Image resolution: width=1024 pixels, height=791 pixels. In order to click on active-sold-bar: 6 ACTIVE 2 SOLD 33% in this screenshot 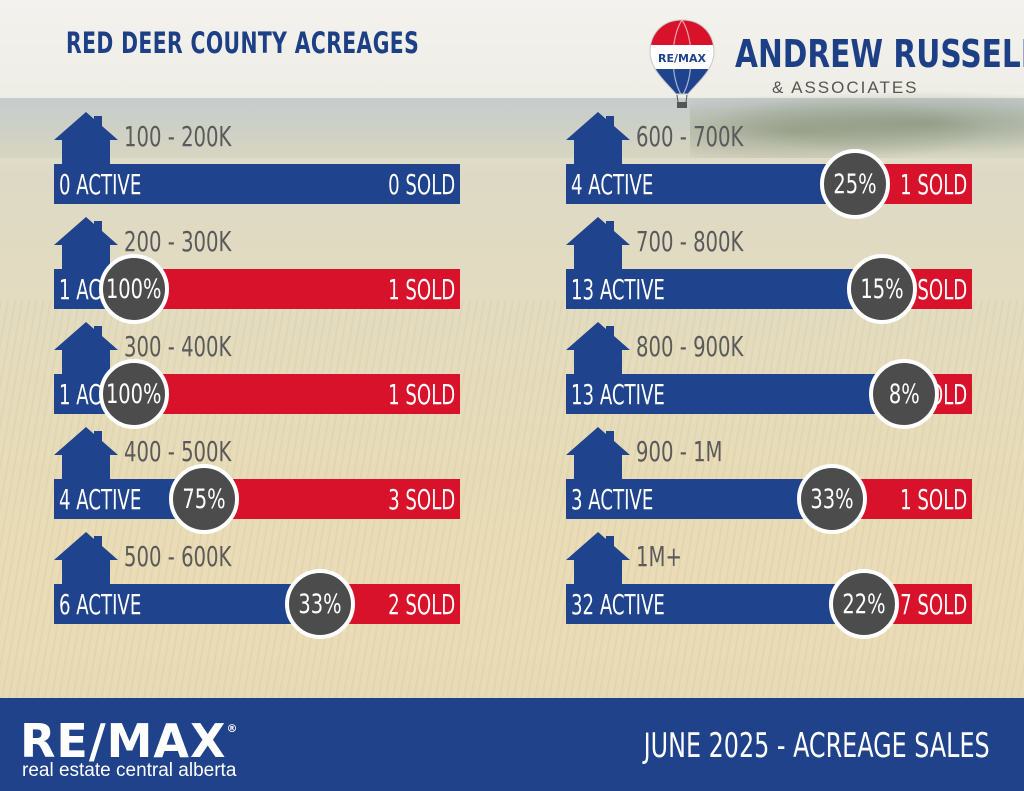, I will do `click(257, 604)`.